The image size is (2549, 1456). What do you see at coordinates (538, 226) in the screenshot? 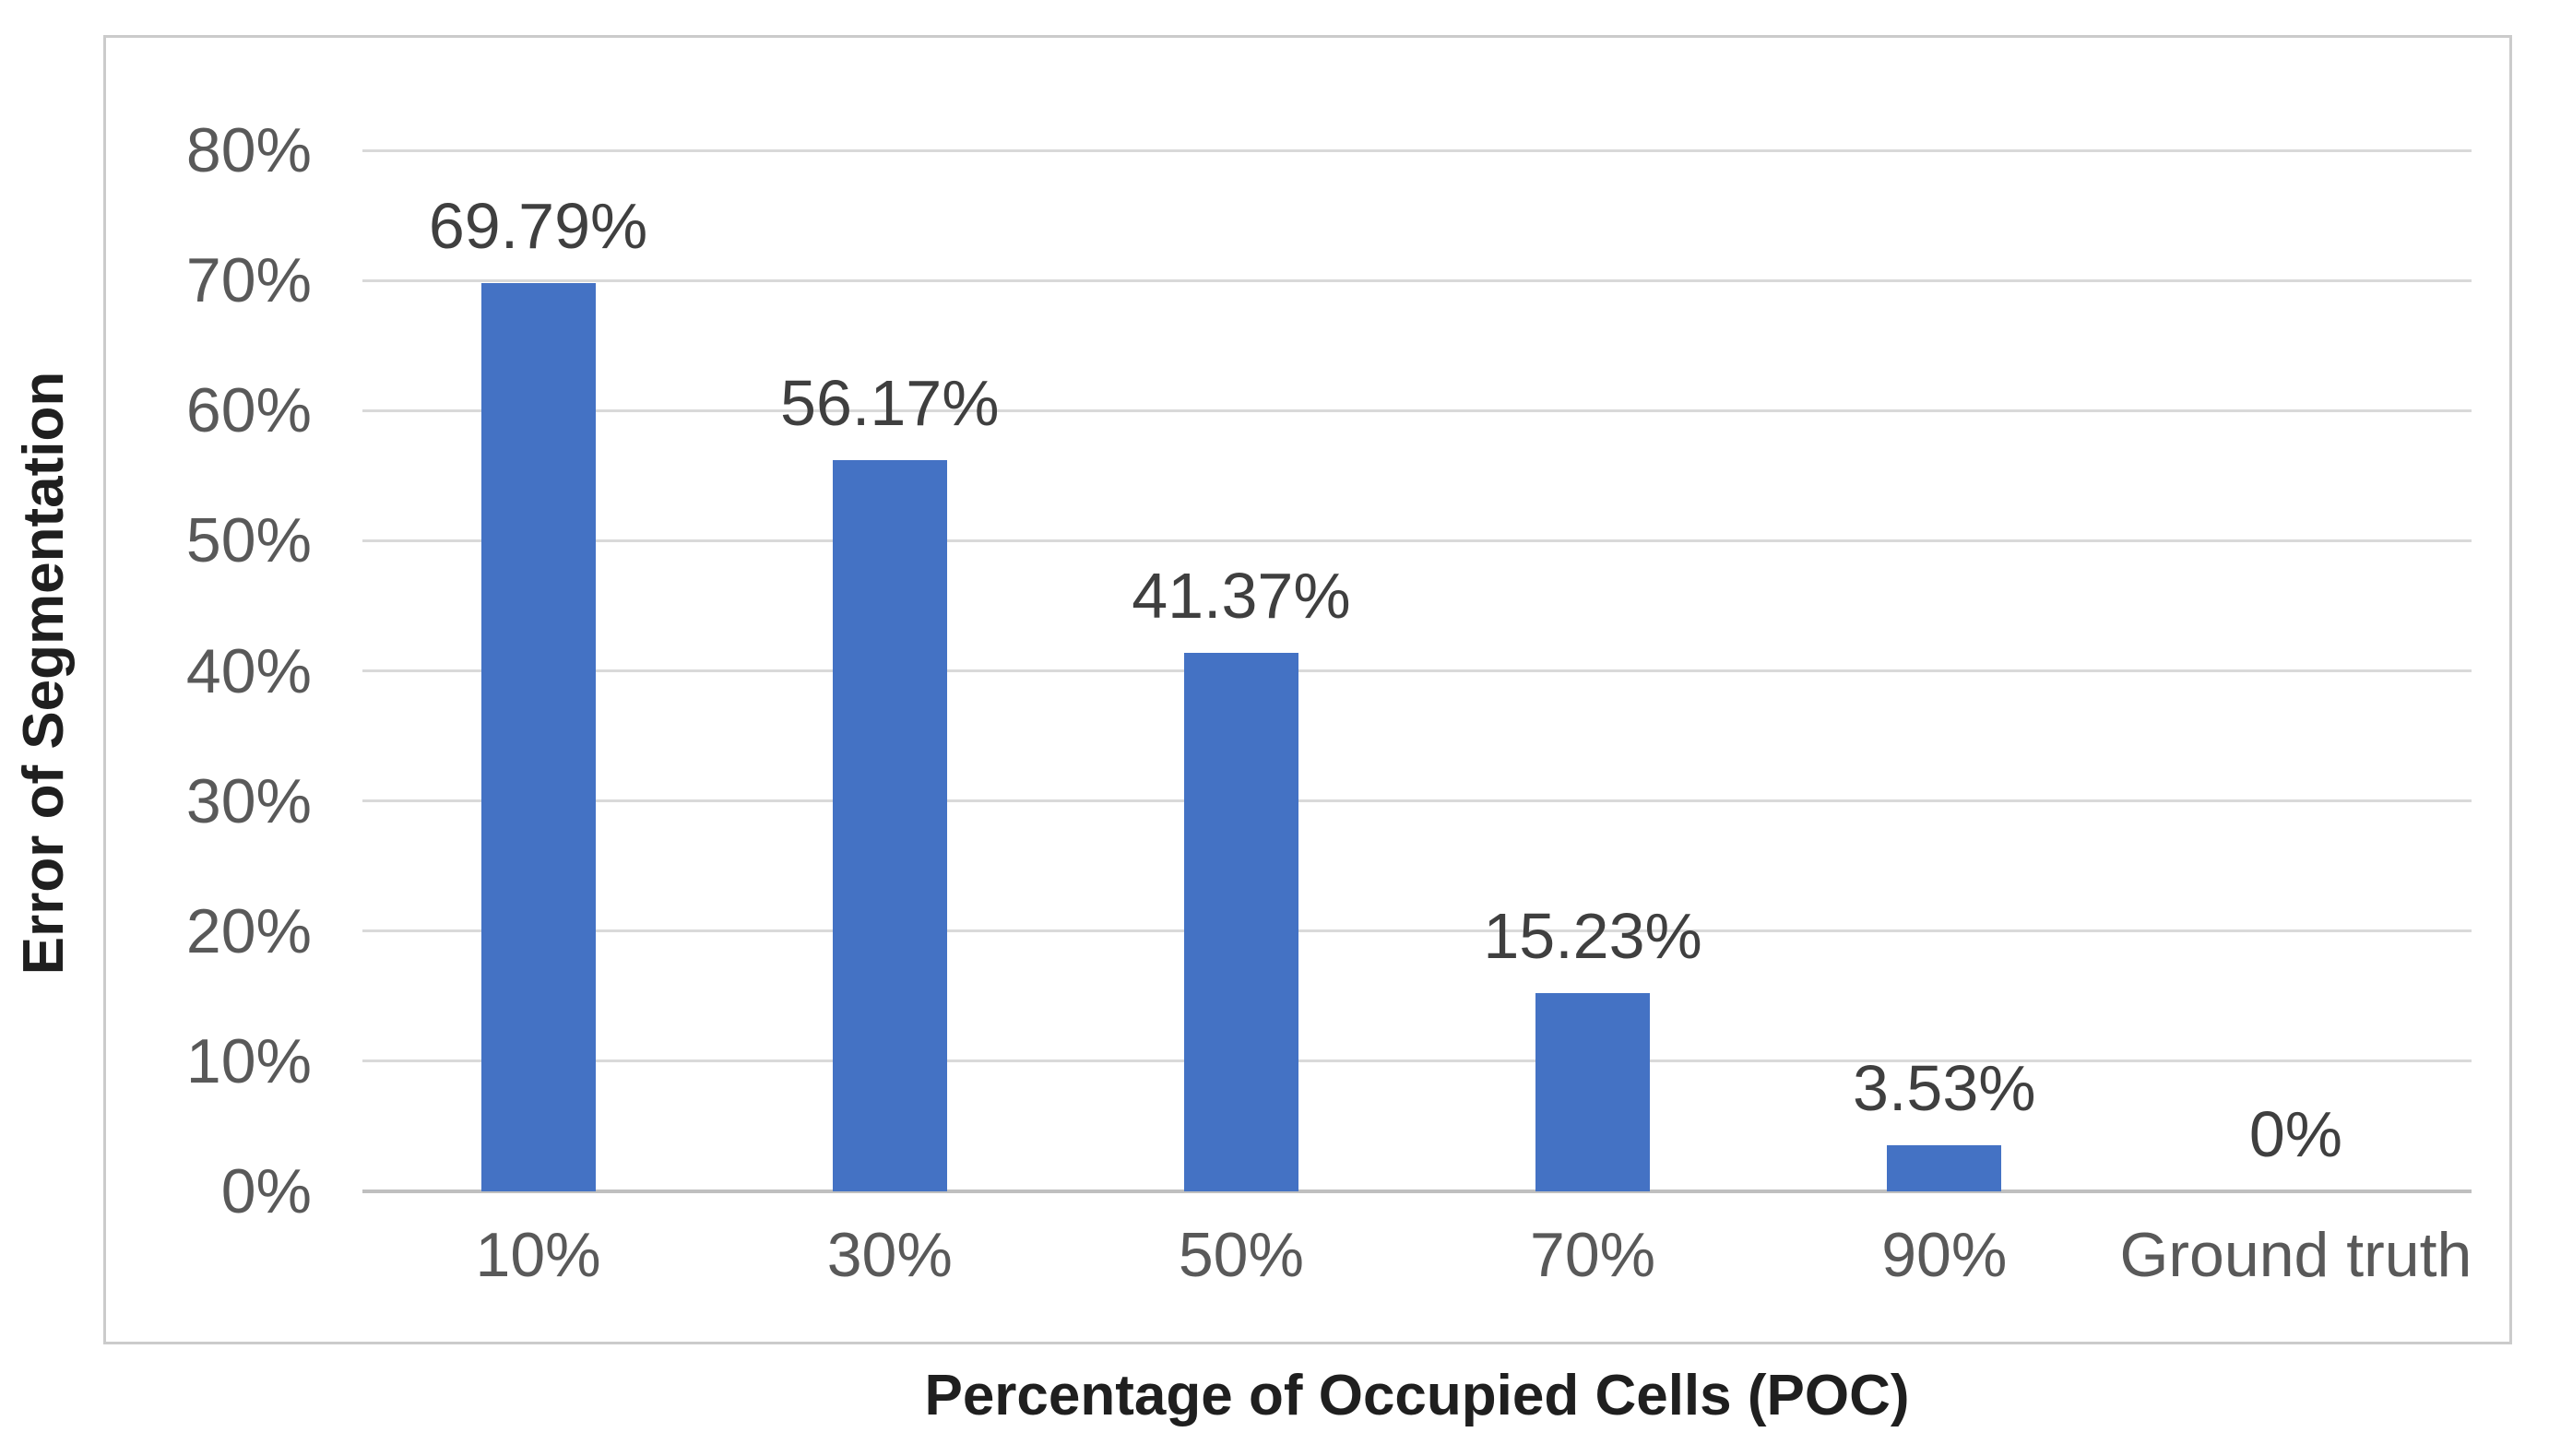
I see `bar-value-label: 69.79%` at bounding box center [538, 226].